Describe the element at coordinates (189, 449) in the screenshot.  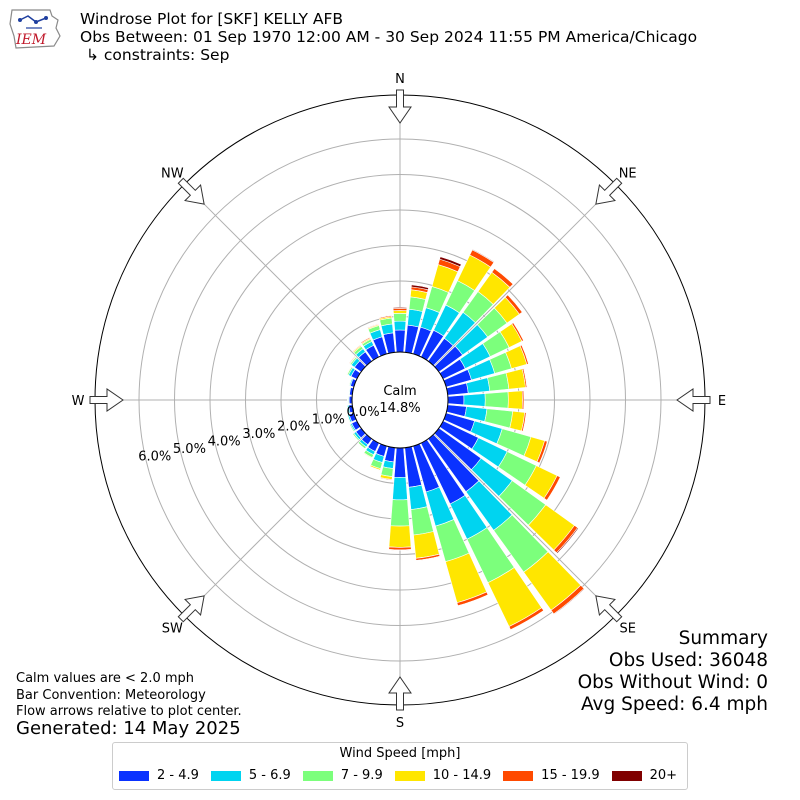
I see `radial-tick-label-5: 5.0%` at that location.